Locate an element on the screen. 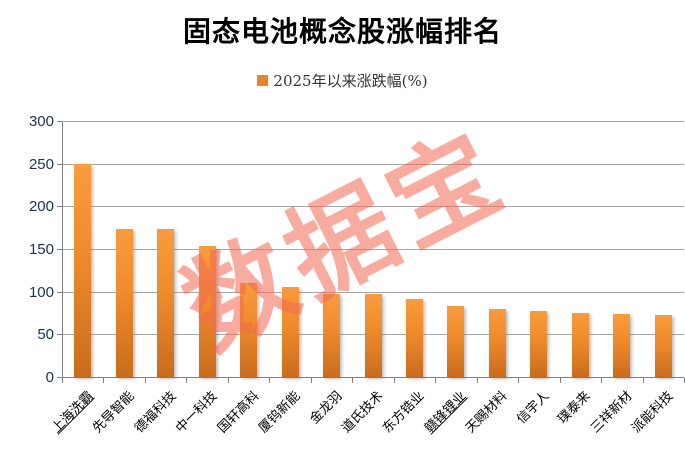 This screenshot has height=475, width=685. x-label-上海洗霸: 上海洗霸 is located at coordinates (72, 412).